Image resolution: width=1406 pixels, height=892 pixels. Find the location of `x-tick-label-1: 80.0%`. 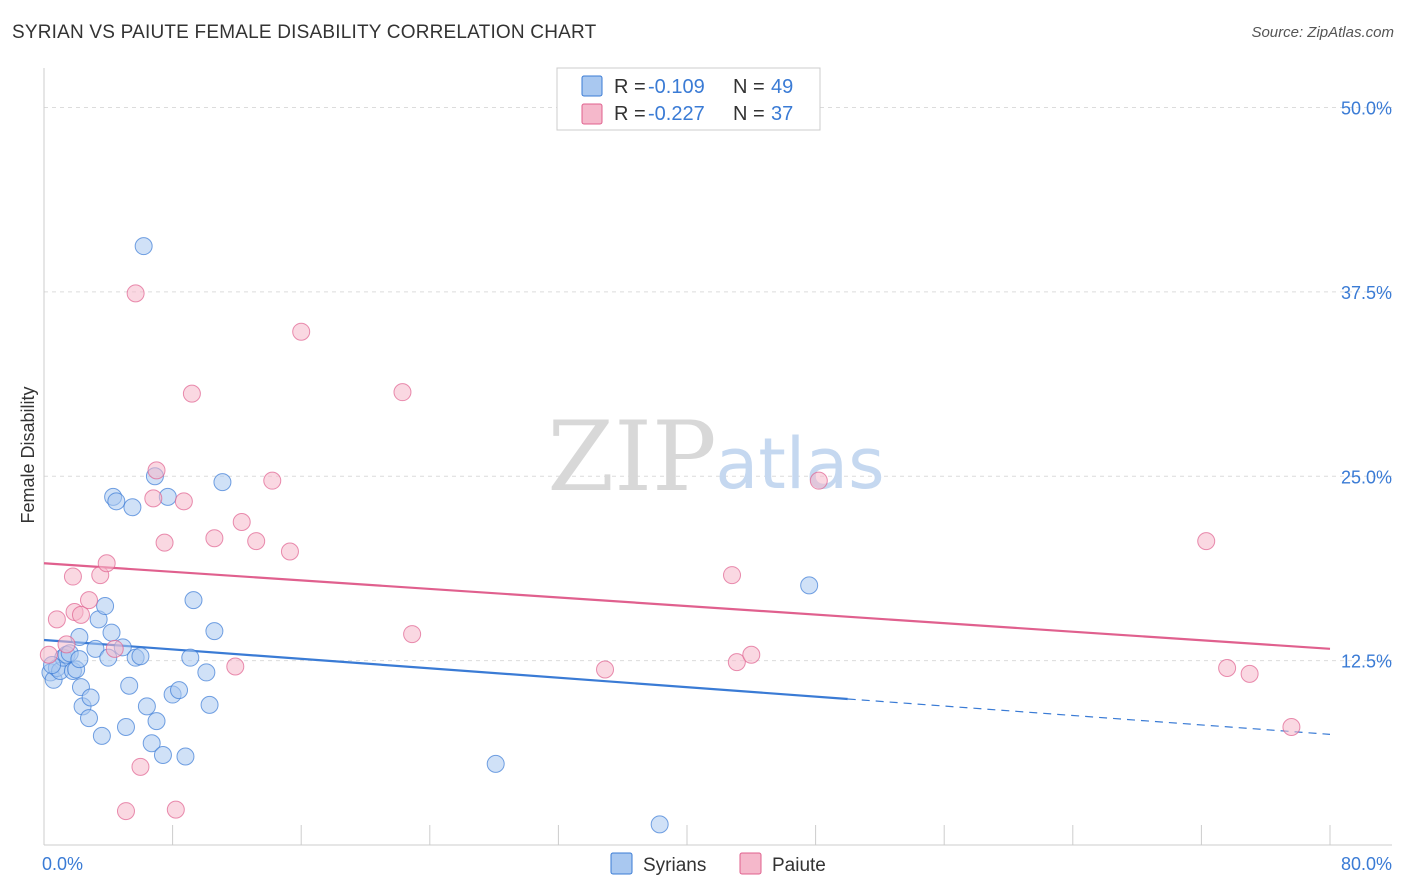

x-tick-label-1: 80.0% is located at coordinates (1366, 864).